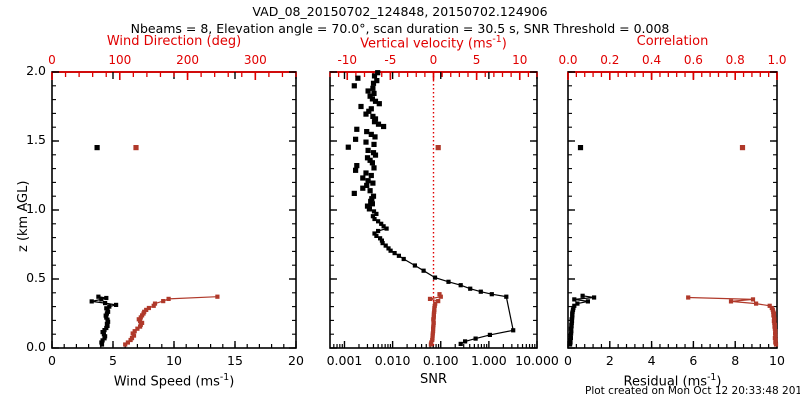 This screenshot has width=800, height=400. Describe the element at coordinates (174, 41) in the screenshot. I see `x-axis-title-top: Wind Direction (deg)` at that location.